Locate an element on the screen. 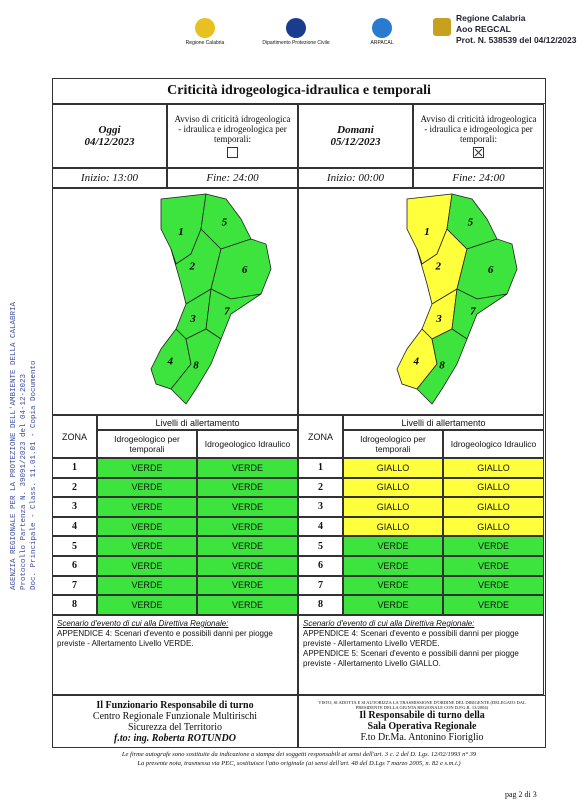  column-header: Idrogeologico per temporali is located at coordinates (393, 444).